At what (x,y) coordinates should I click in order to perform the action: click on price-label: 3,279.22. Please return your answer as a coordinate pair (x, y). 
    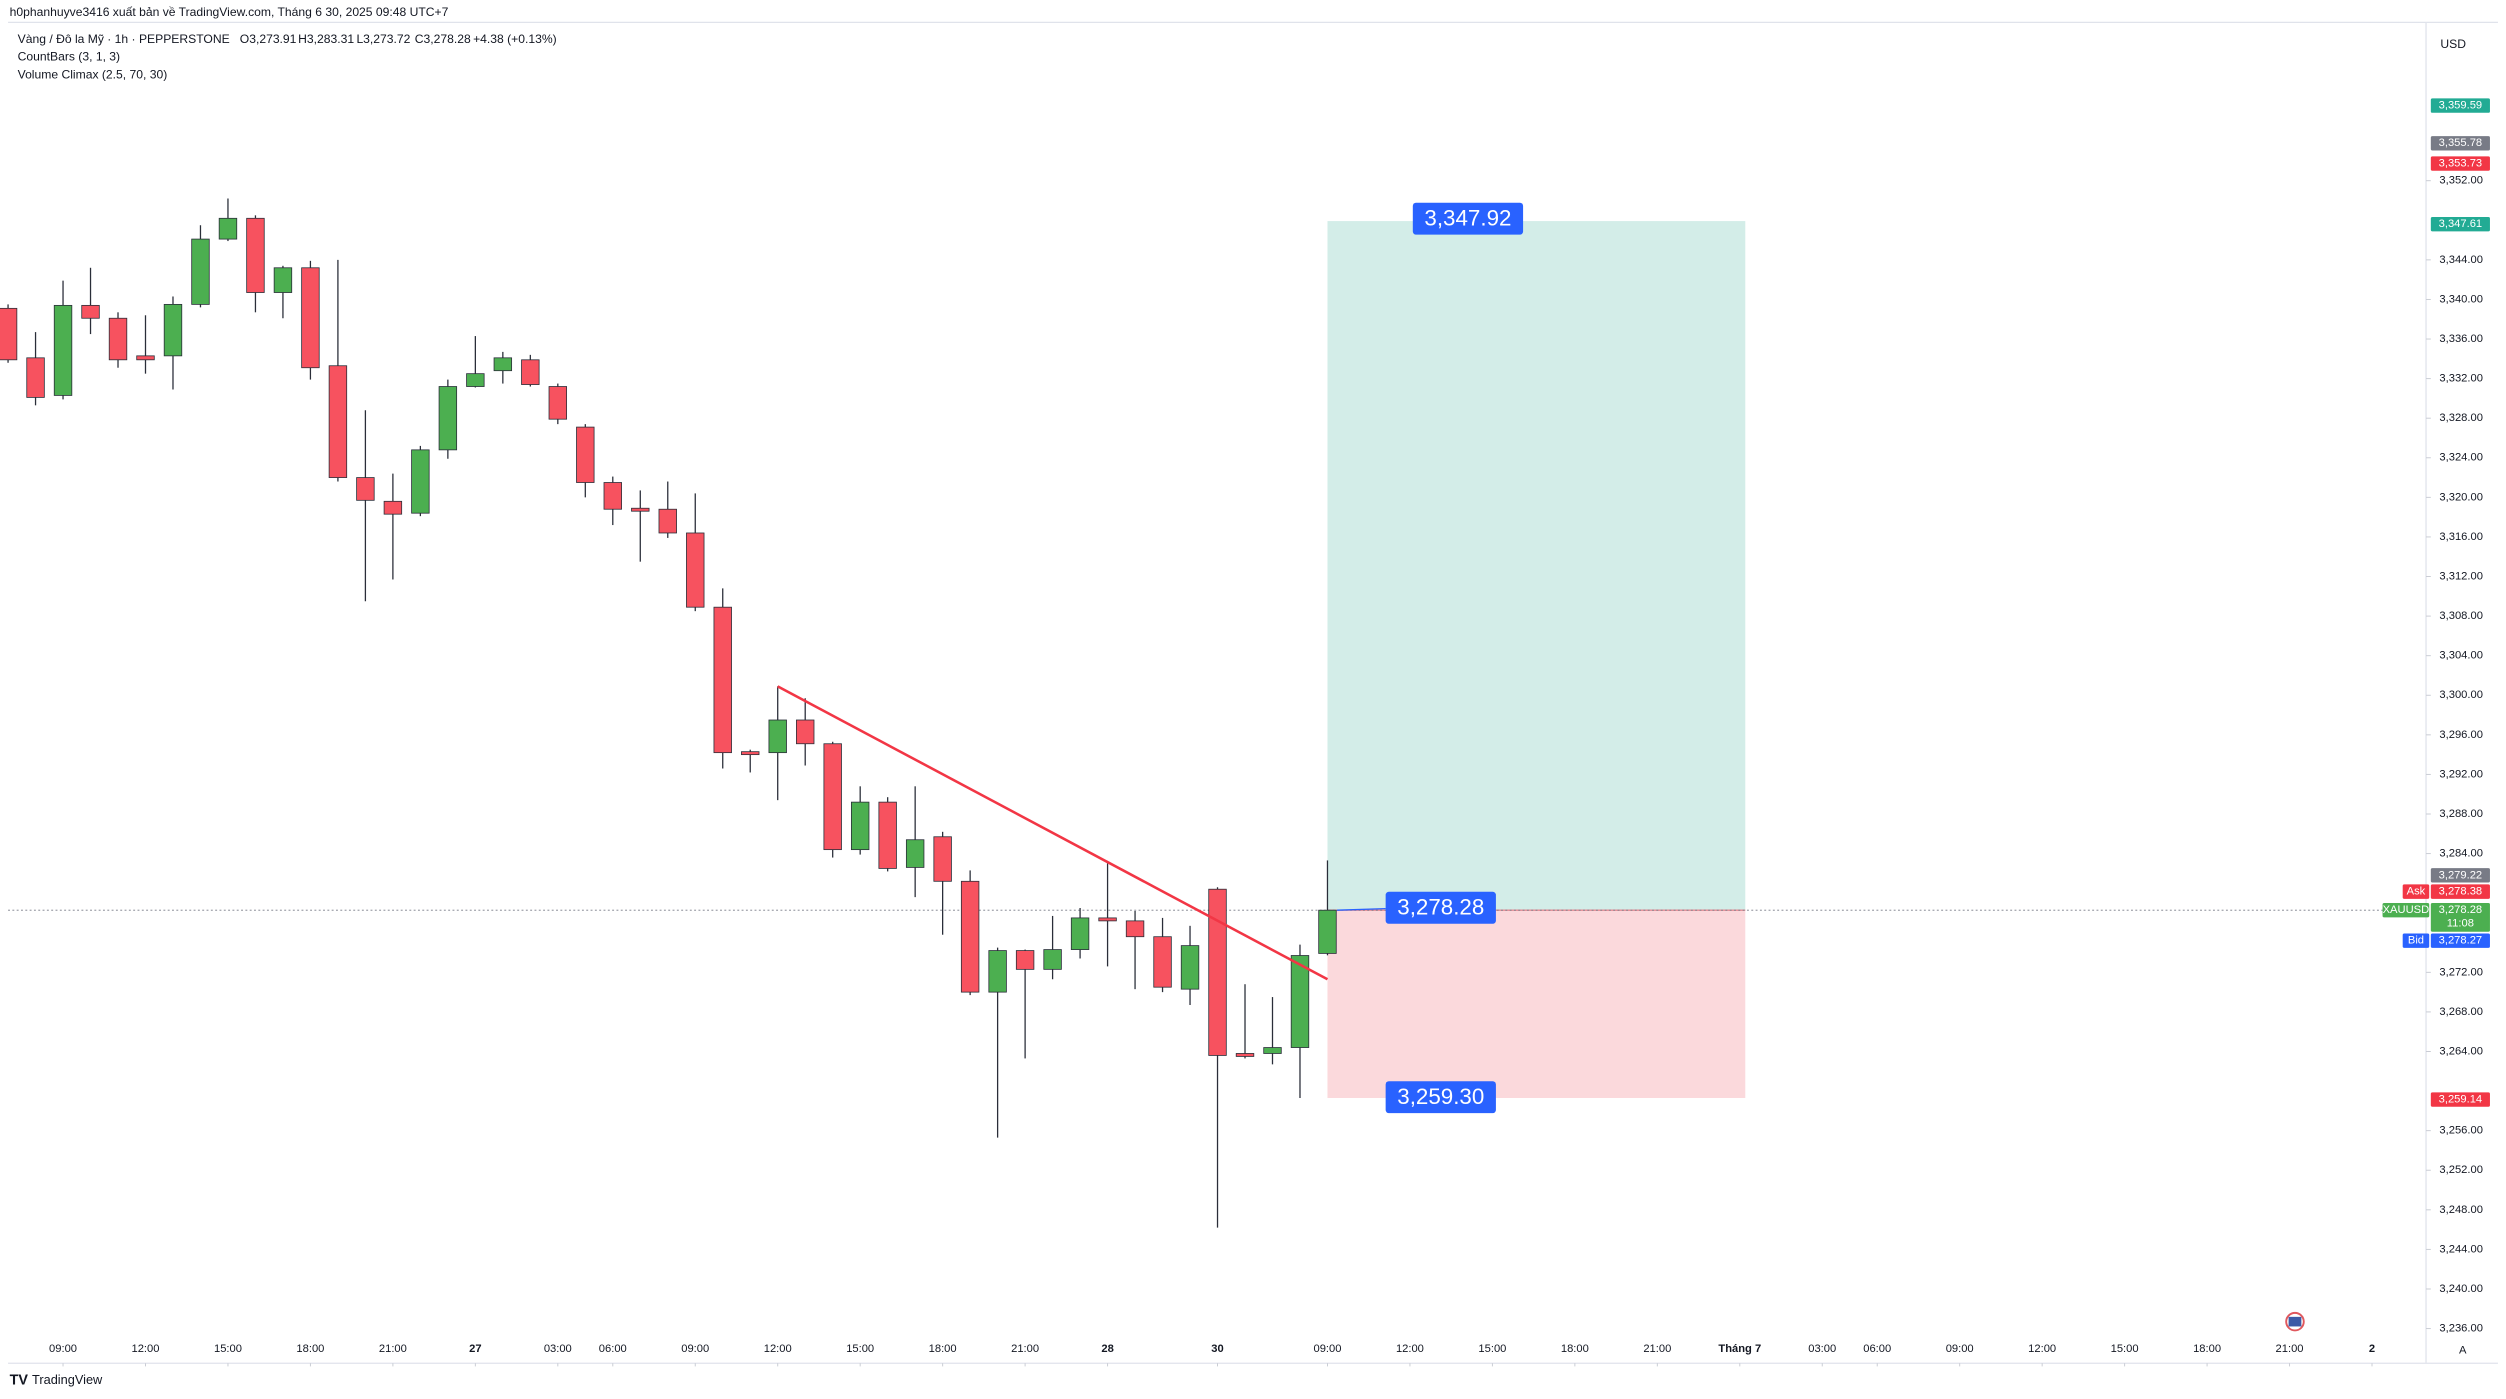
    Looking at the image, I should click on (2461, 875).